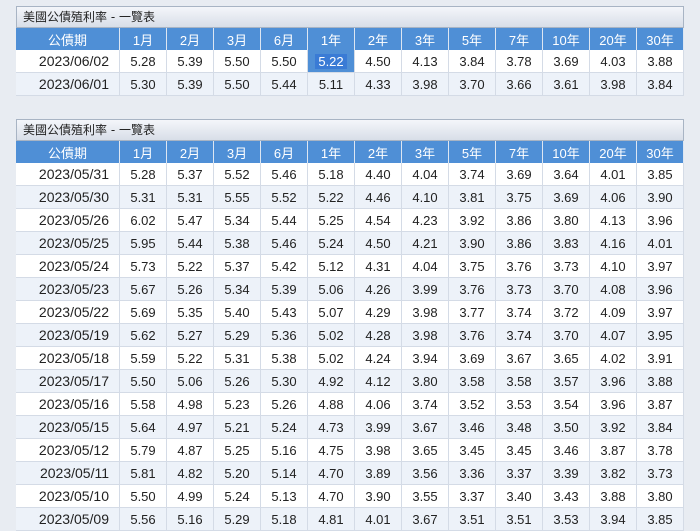 This screenshot has height=531, width=700. I want to click on yield-cell: 3.67, so click(519, 358).